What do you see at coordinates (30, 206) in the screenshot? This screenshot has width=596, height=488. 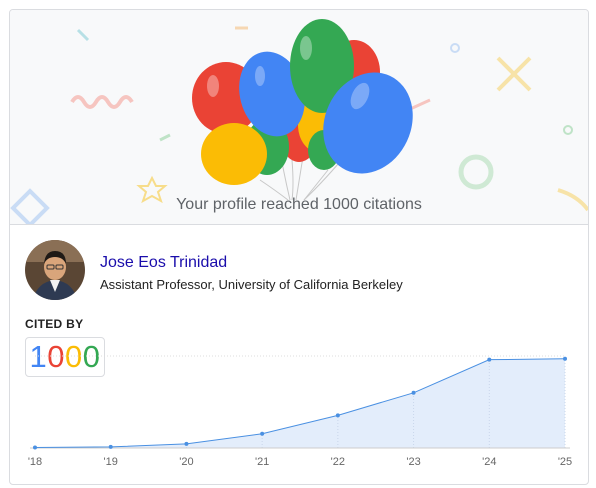 I see `diamond-icon` at bounding box center [30, 206].